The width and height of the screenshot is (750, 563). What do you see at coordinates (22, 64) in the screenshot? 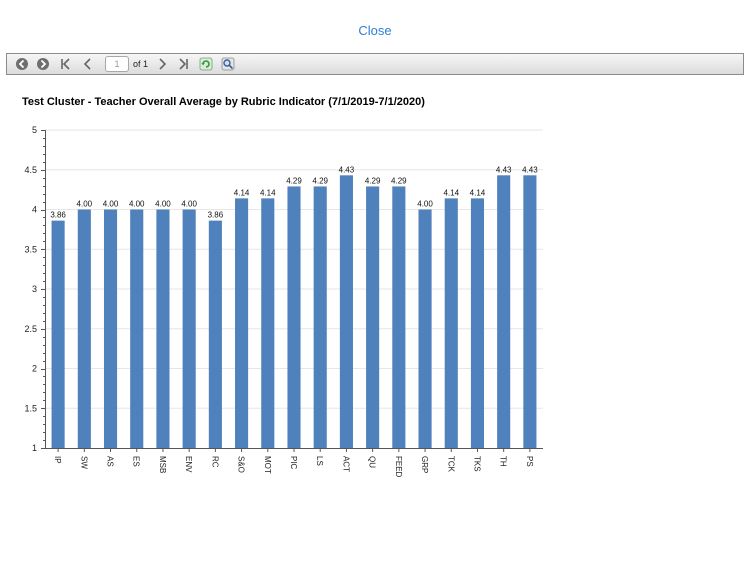
I see `back-icon` at bounding box center [22, 64].